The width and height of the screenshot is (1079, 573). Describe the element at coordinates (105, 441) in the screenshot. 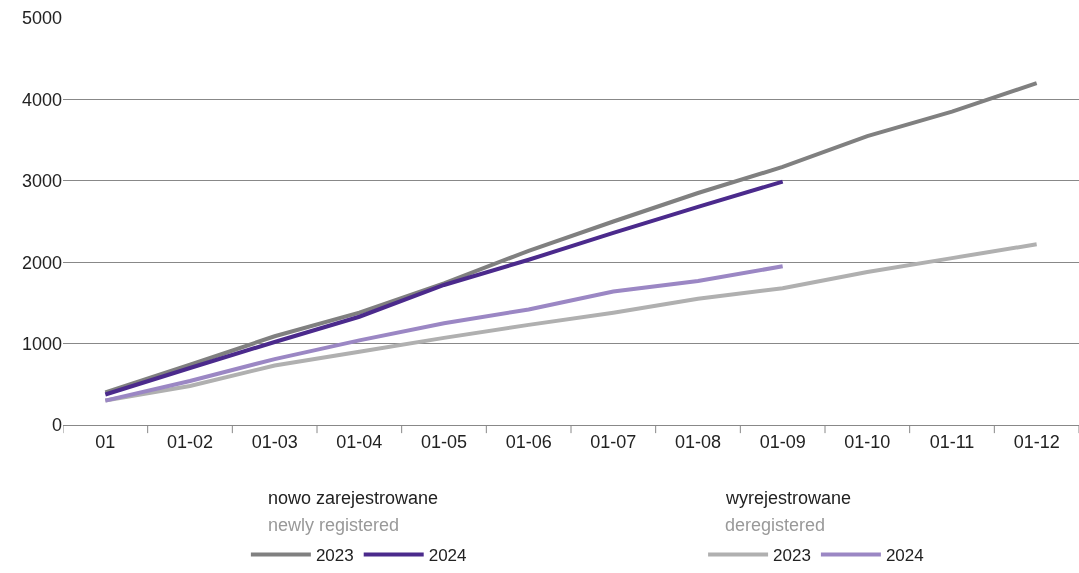

I see `x-tick-label: 01` at that location.